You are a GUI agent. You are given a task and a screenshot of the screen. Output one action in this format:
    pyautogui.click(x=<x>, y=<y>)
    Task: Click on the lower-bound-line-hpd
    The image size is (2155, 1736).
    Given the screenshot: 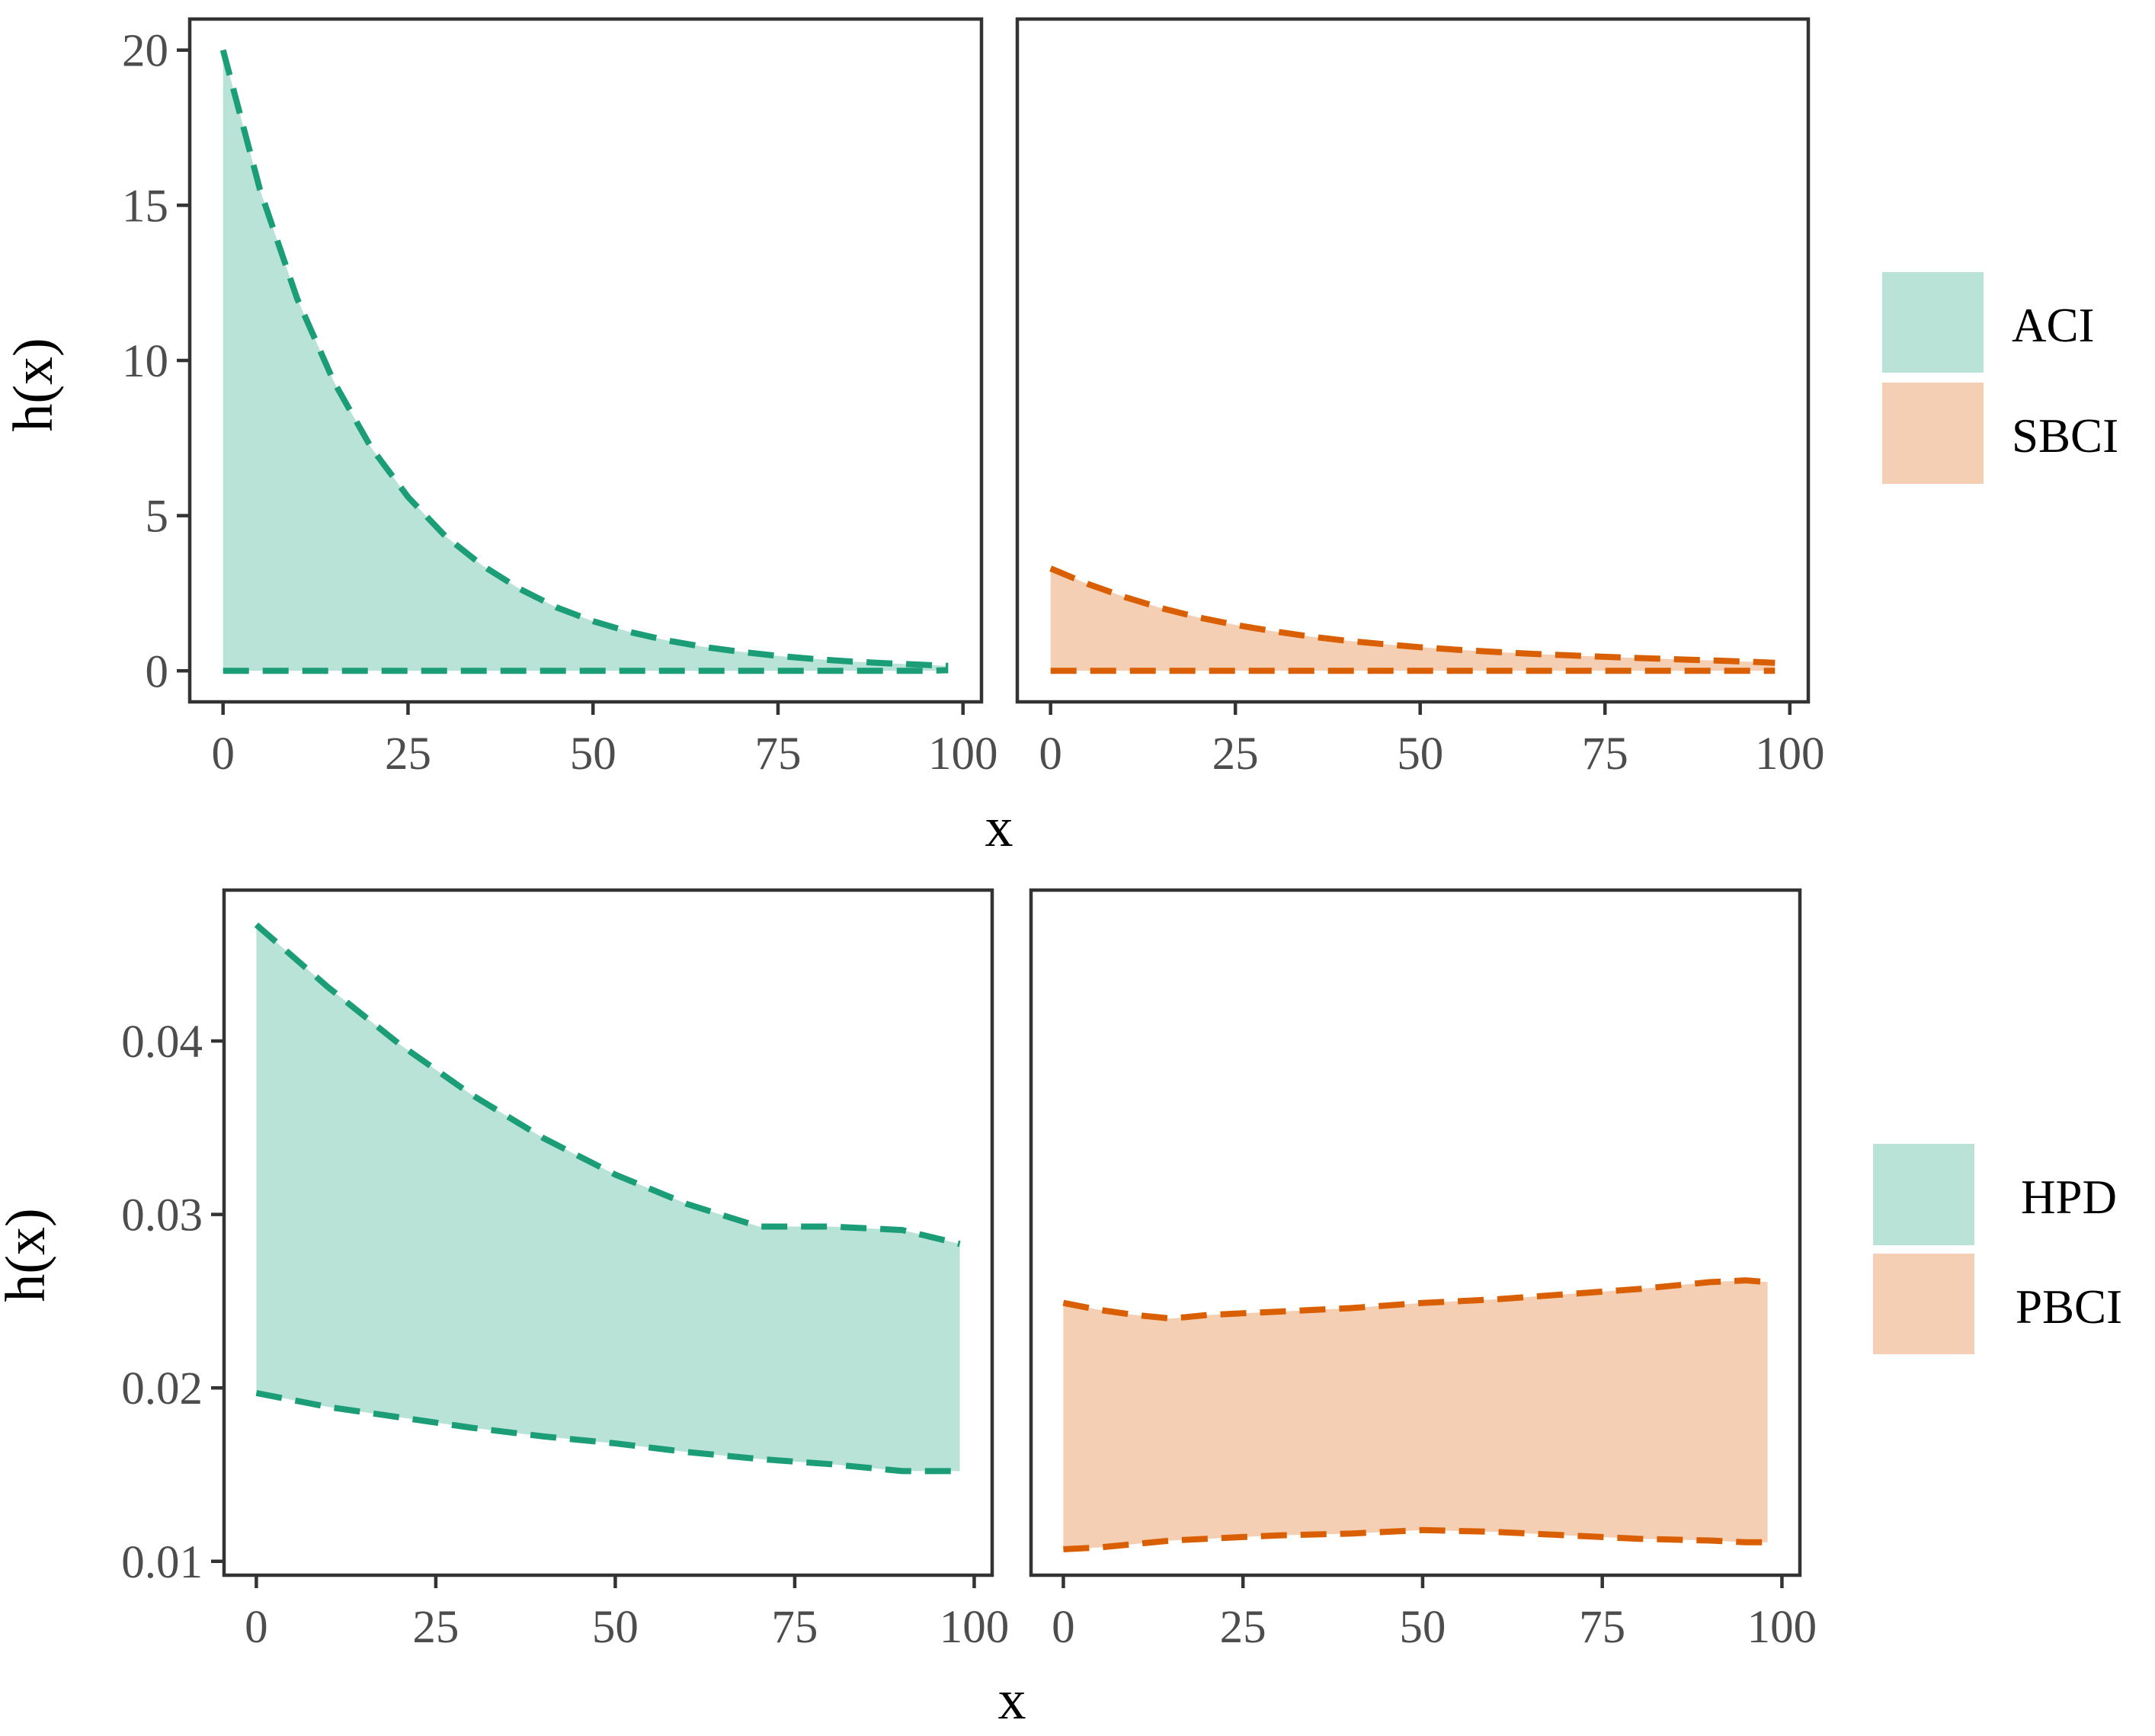 What is the action you would take?
    pyautogui.click(x=607, y=1432)
    